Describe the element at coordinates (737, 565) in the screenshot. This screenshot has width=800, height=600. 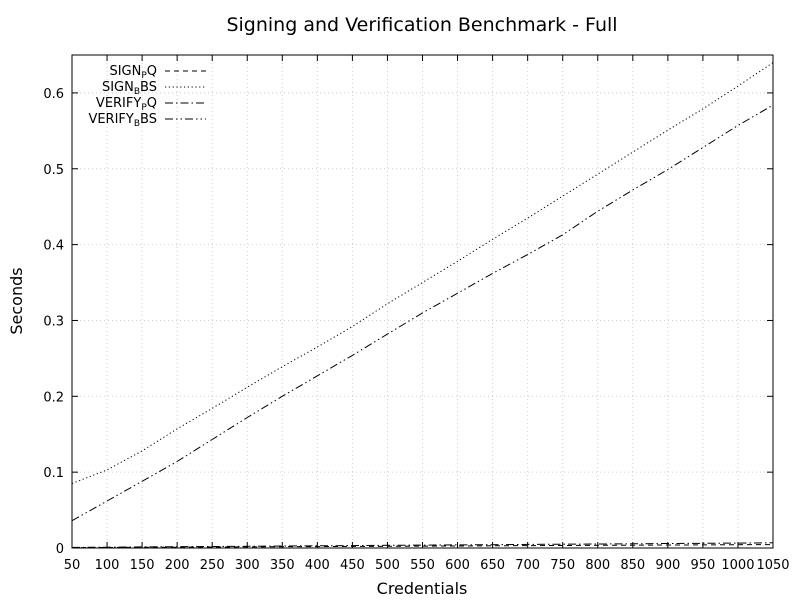
I see `x-tick-label: 1000` at that location.